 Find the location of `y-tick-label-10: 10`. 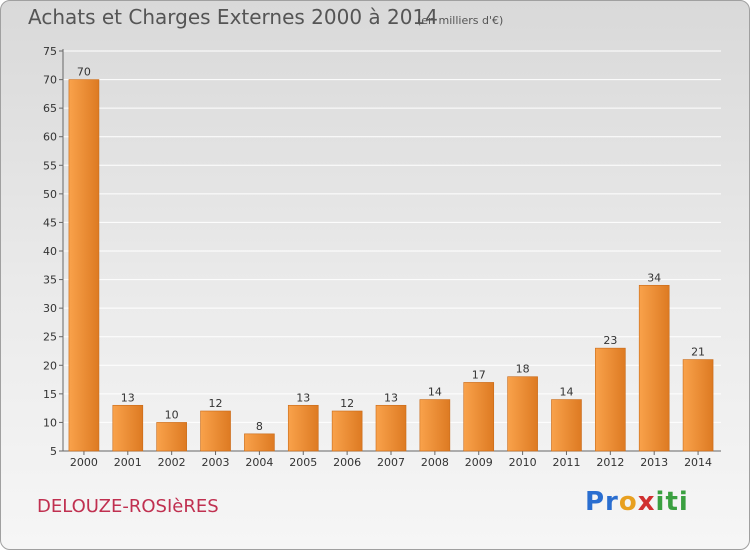

y-tick-label-10: 10 is located at coordinates (50, 422).